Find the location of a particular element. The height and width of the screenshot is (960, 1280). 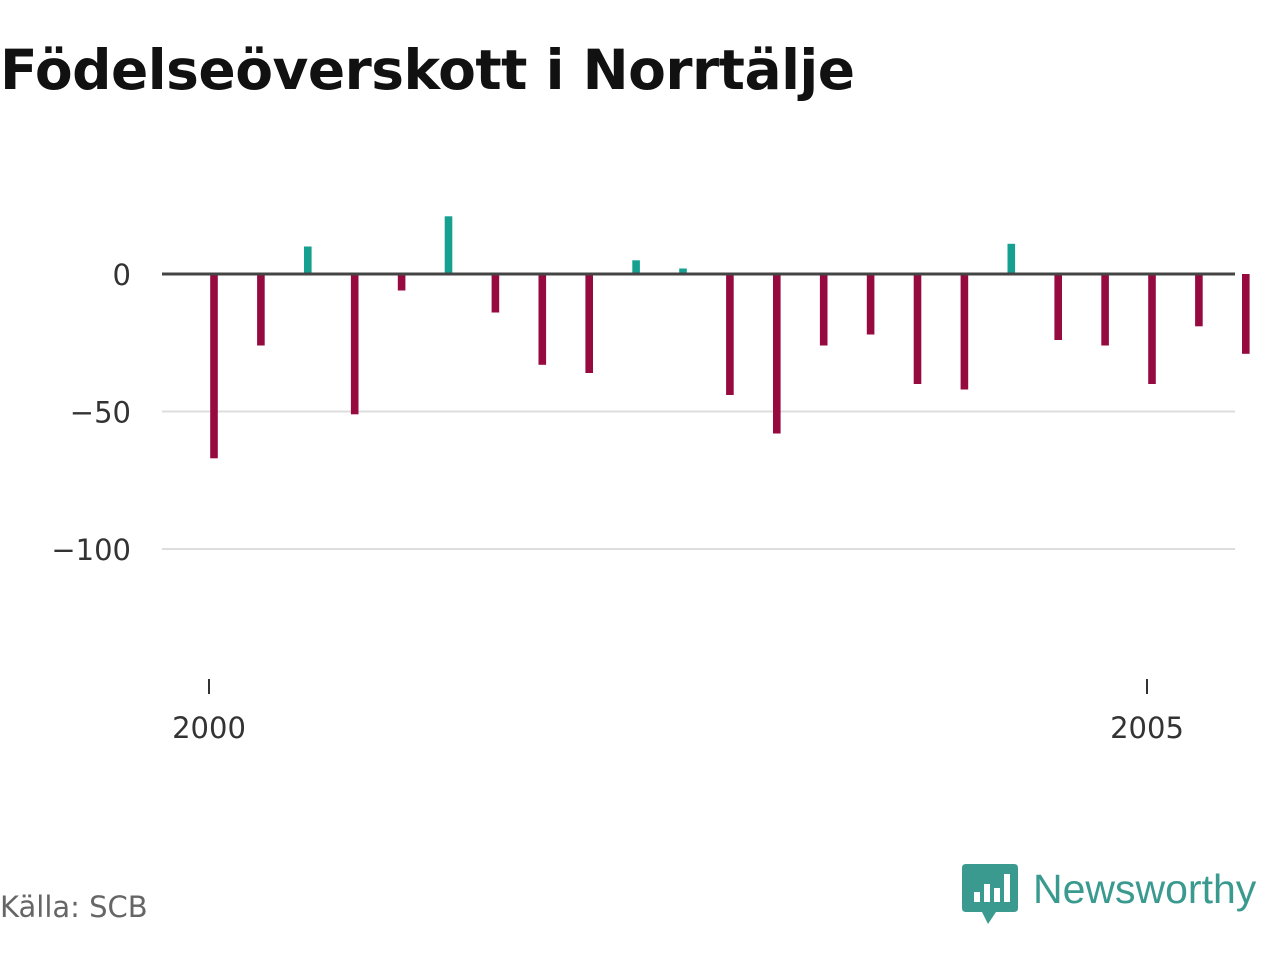

y-tick-label: 0 is located at coordinates (122, 275).